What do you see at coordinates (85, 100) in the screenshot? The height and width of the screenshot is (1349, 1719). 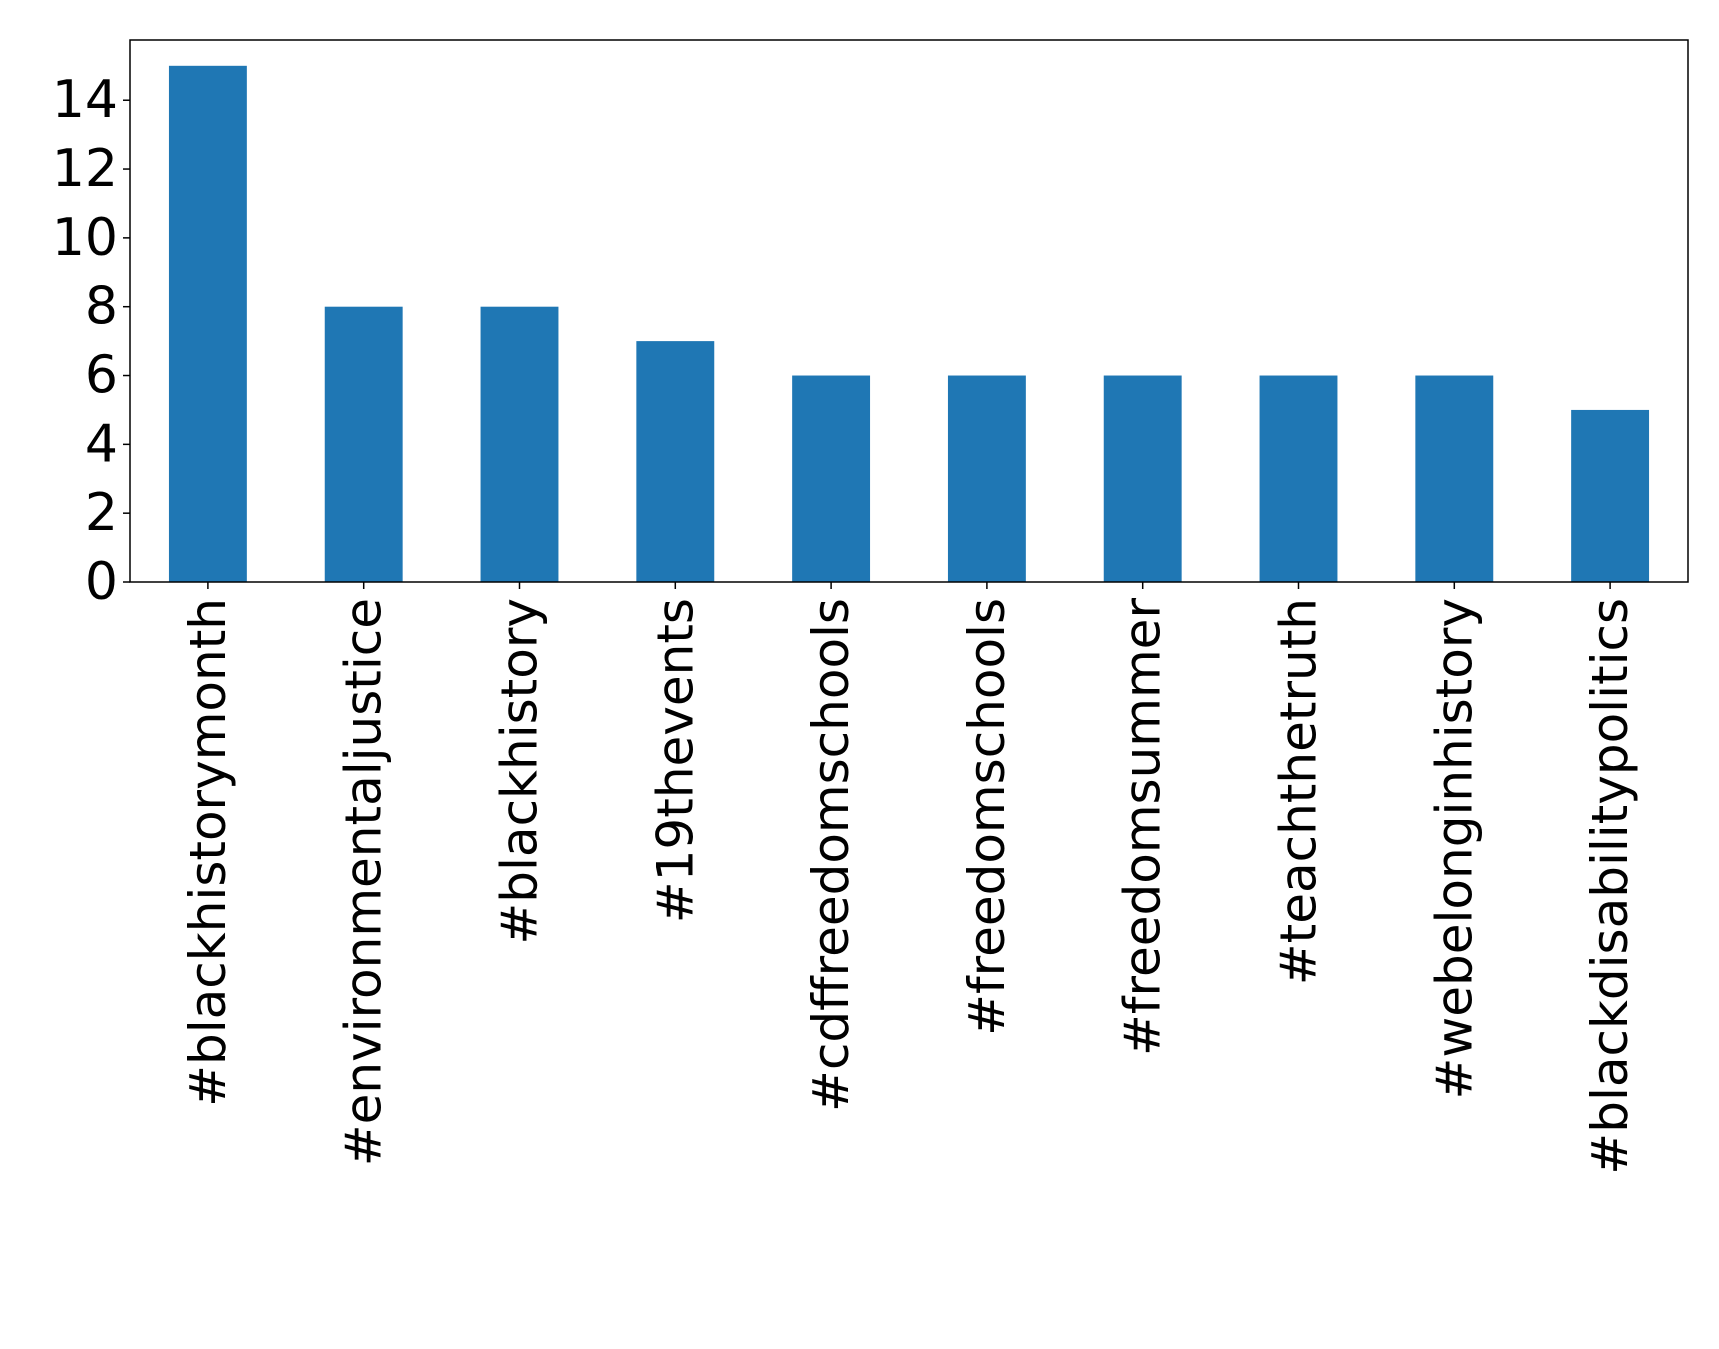 I see `y-tick-label: 14` at bounding box center [85, 100].